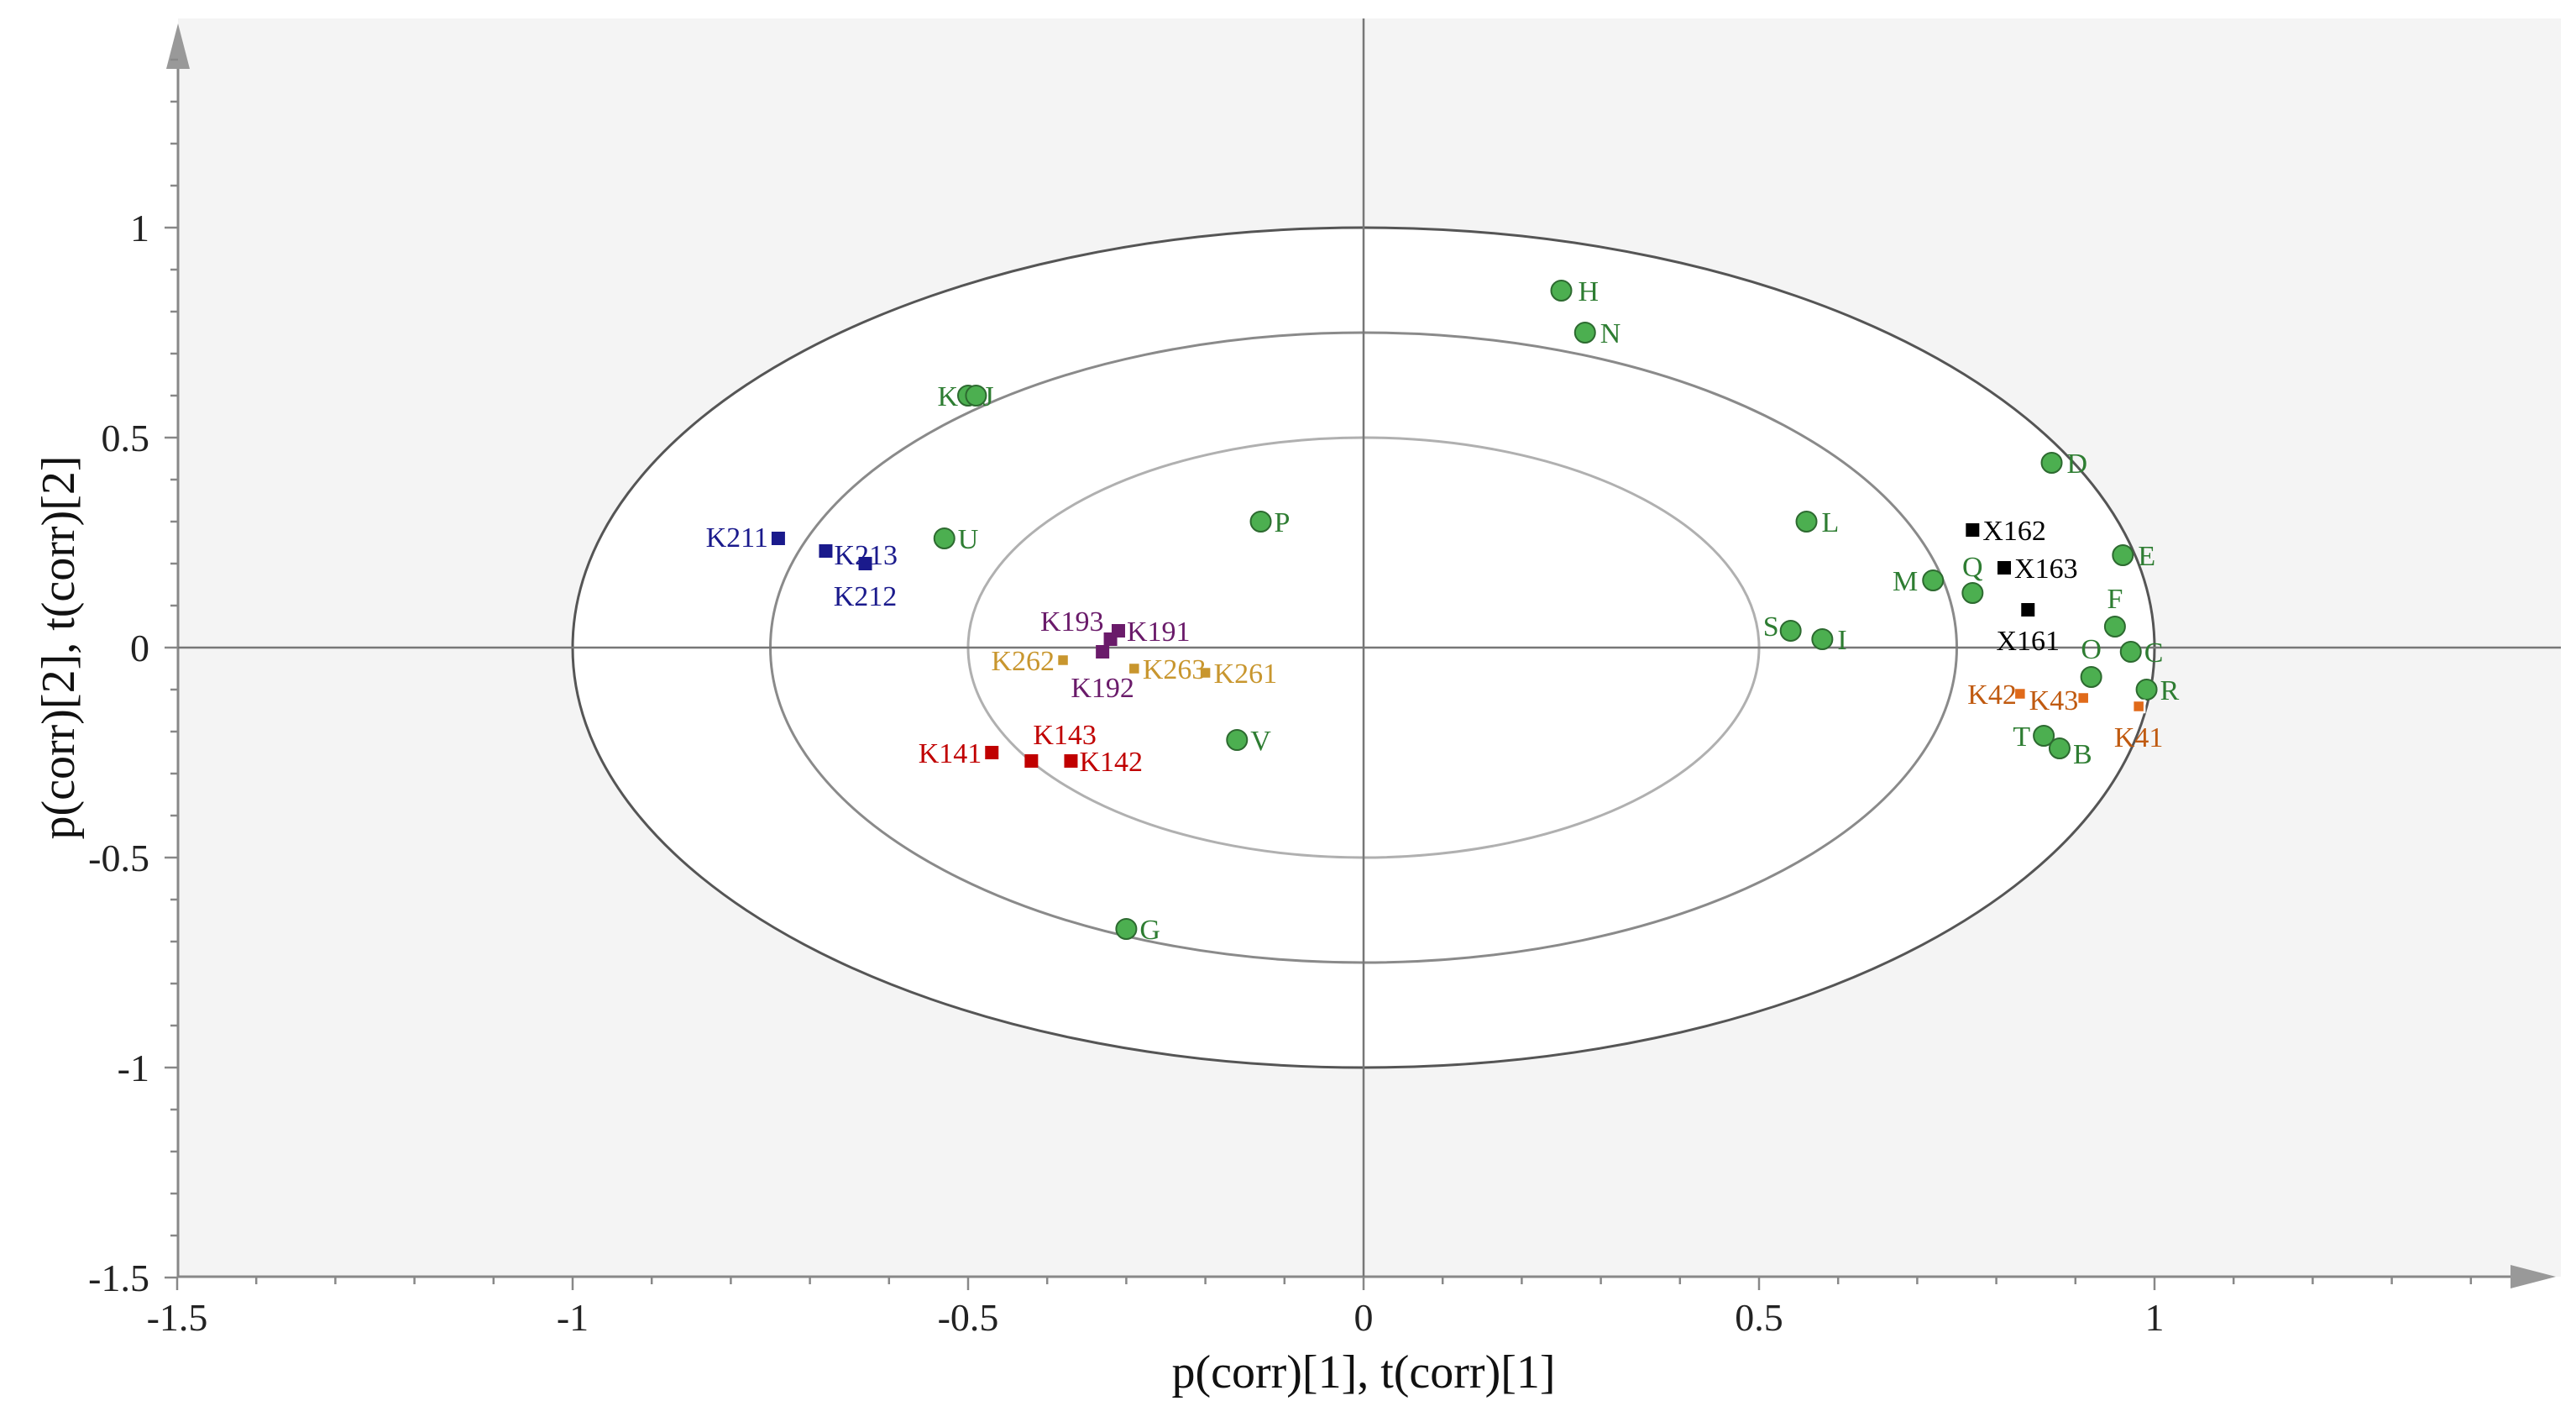 This screenshot has width=2576, height=1422. I want to click on point-V, so click(1237, 740).